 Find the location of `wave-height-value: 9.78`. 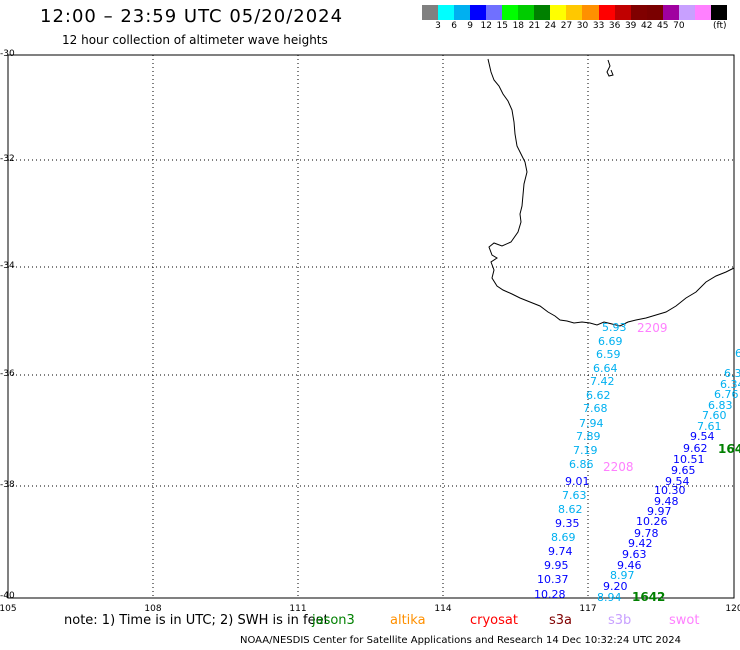

wave-height-value: 9.78 is located at coordinates (646, 533).